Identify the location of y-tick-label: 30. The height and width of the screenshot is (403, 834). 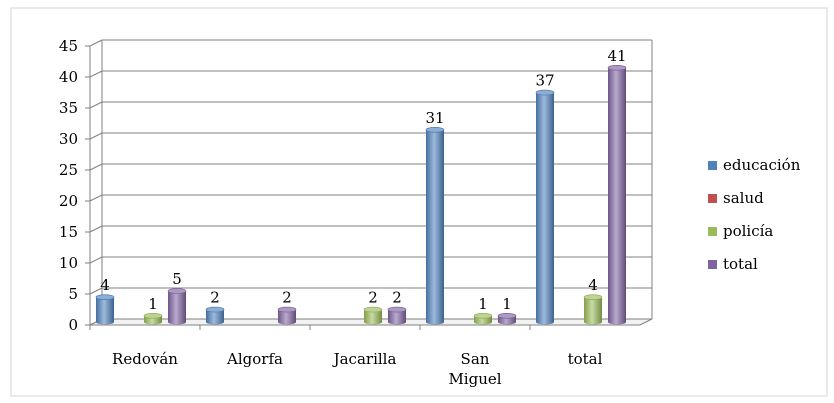
(68, 139).